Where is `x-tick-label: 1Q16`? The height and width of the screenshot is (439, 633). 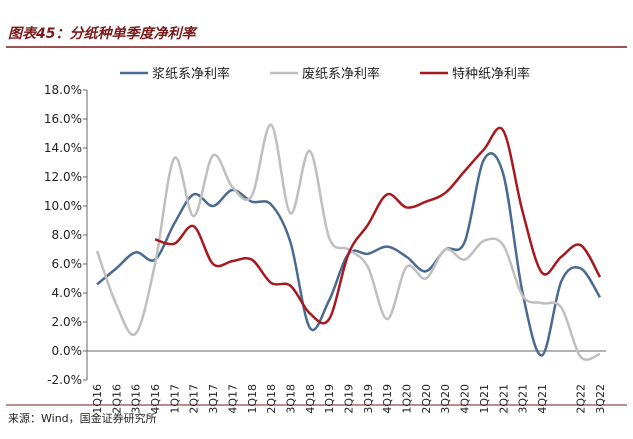 x-tick-label: 1Q16 is located at coordinates (97, 399).